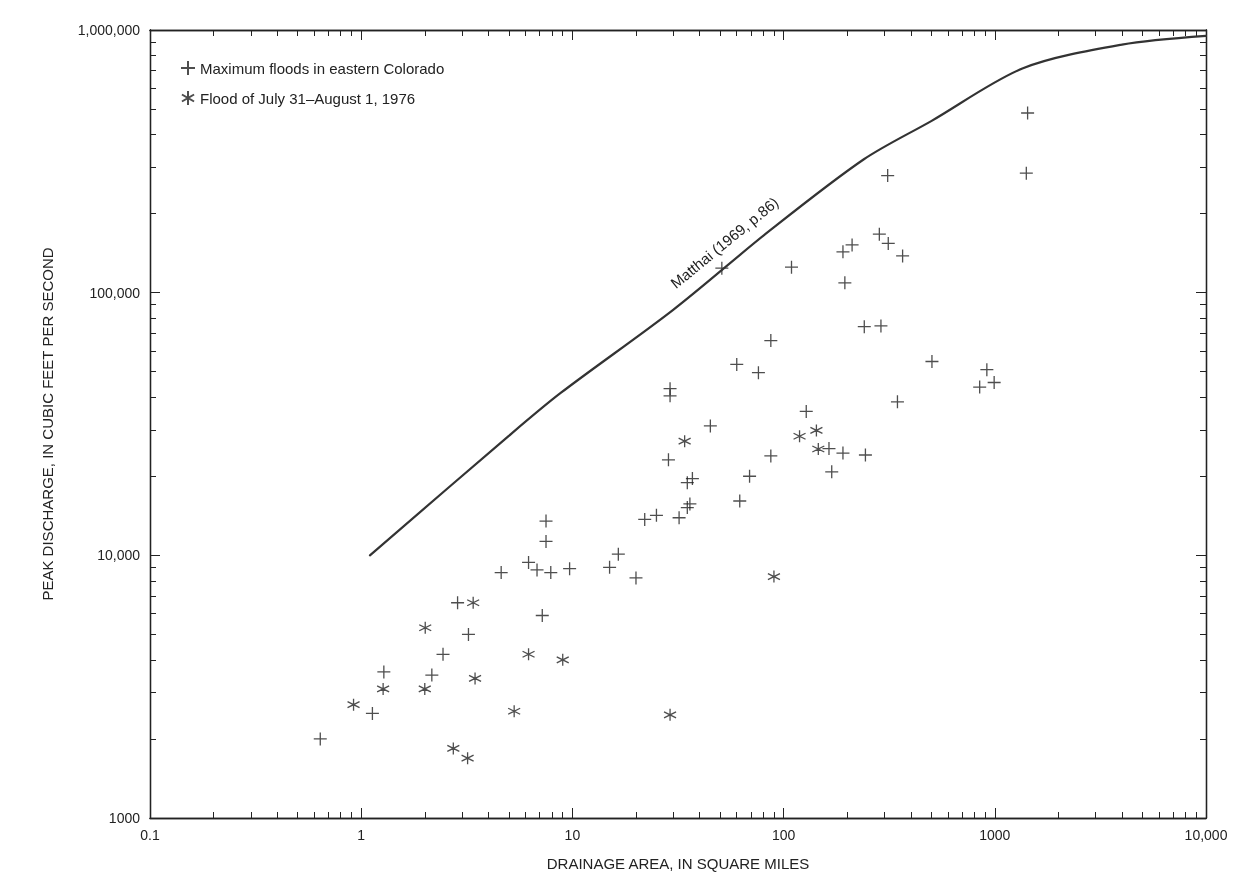  What do you see at coordinates (995, 835) in the screenshot?
I see `x-tick-label: 1000` at bounding box center [995, 835].